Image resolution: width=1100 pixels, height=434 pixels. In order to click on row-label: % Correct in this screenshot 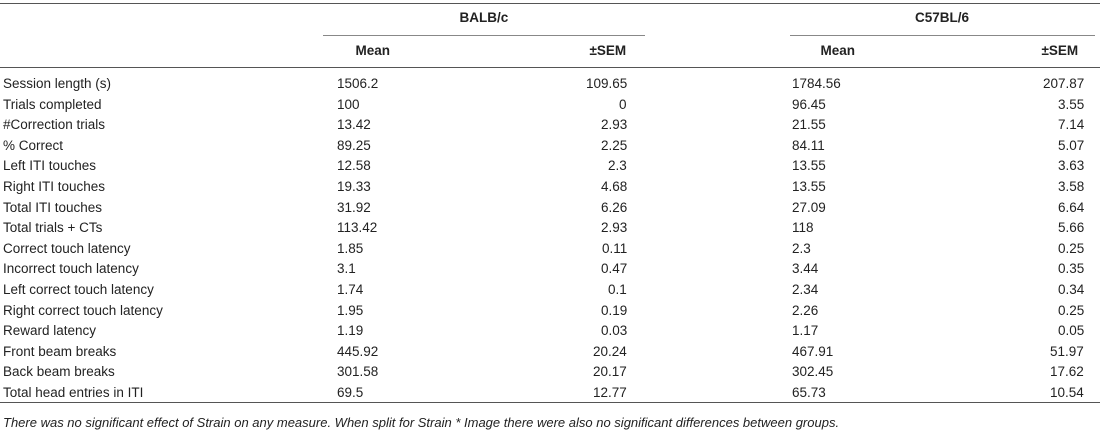, I will do `click(33, 145)`.